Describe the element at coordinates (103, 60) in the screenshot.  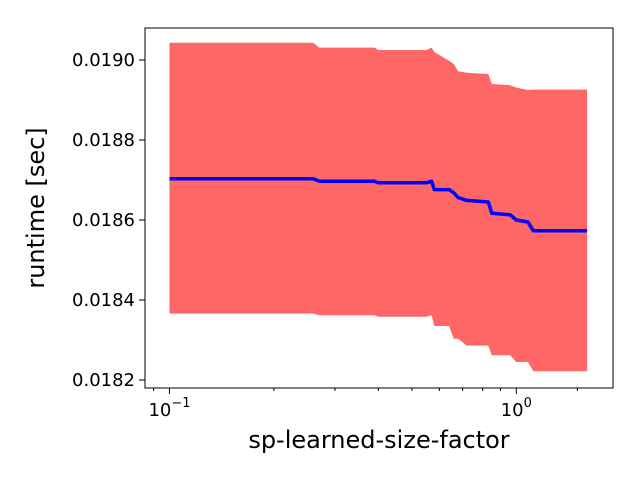
I see `y-tick-label: 0.0190` at that location.